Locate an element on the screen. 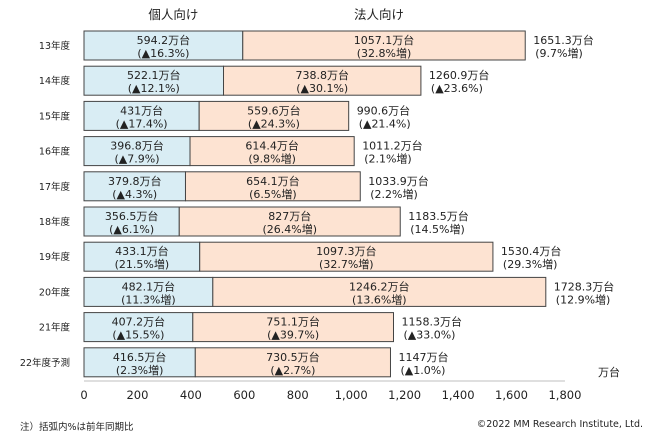 The width and height of the screenshot is (665, 440). data-label: 416.5万台 is located at coordinates (140, 357).